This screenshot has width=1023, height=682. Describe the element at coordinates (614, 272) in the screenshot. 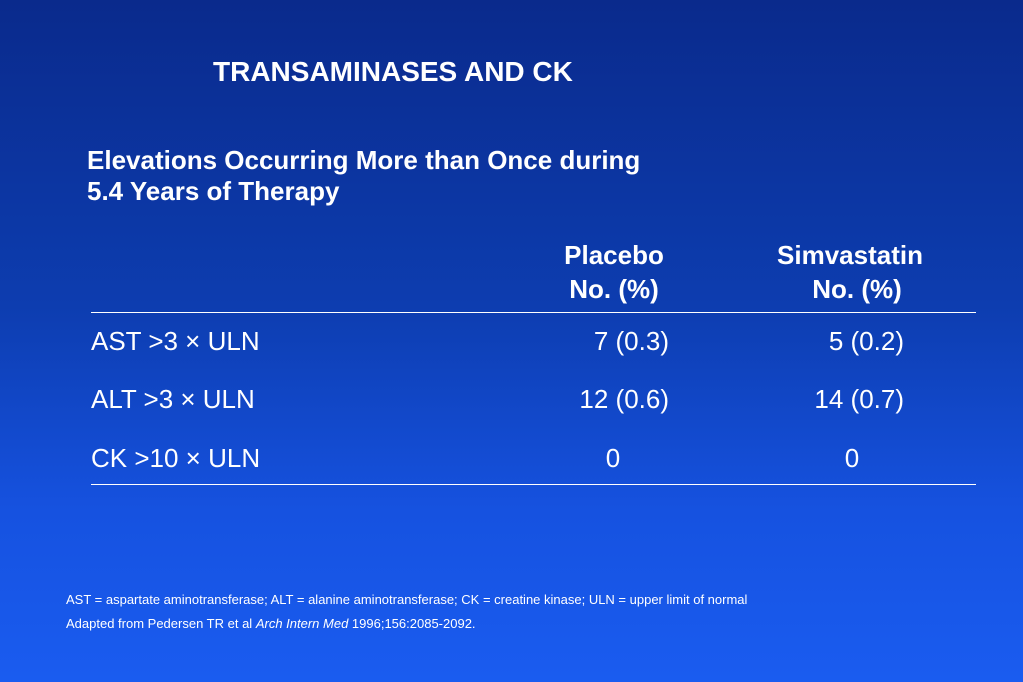

I see `column-header-placebo: Placebo No. (%)` at that location.